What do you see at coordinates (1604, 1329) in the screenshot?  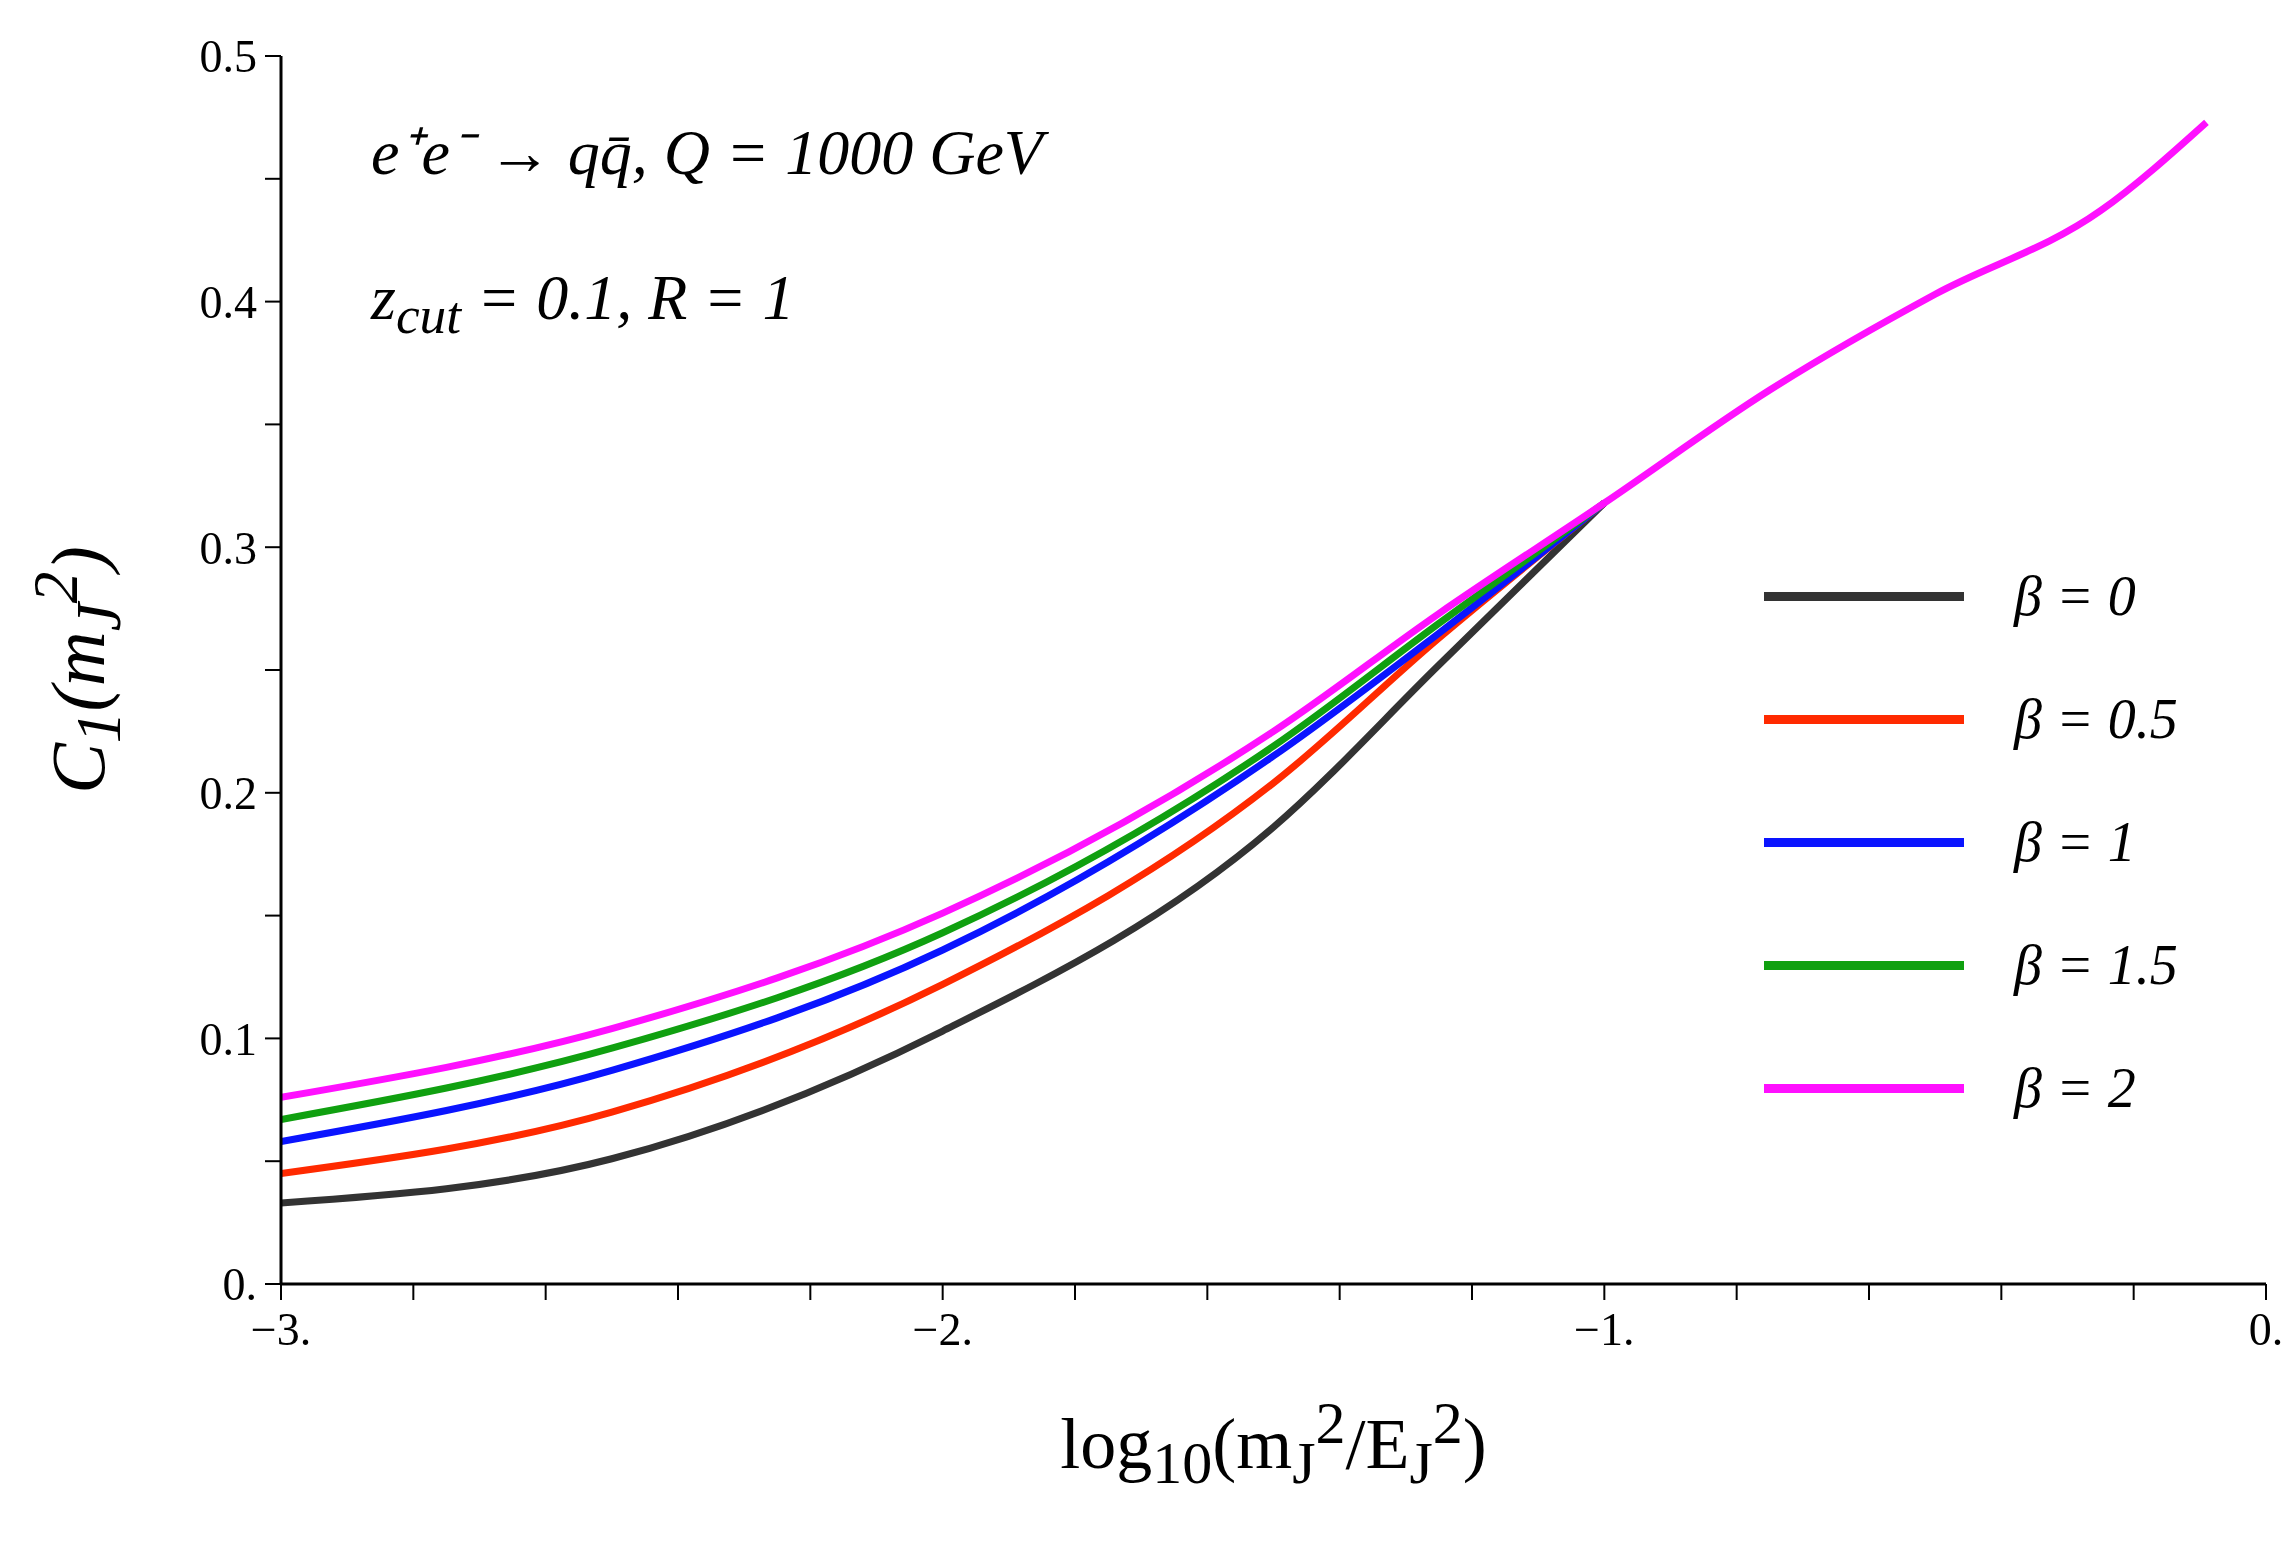 I see `x-tick-label: −1.` at bounding box center [1604, 1329].